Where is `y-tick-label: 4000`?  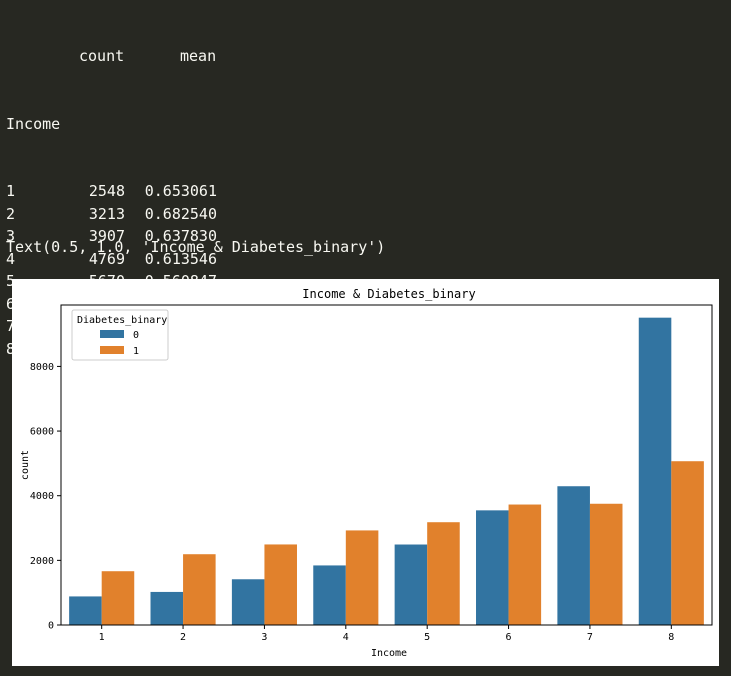
y-tick-label: 4000 is located at coordinates (42, 496).